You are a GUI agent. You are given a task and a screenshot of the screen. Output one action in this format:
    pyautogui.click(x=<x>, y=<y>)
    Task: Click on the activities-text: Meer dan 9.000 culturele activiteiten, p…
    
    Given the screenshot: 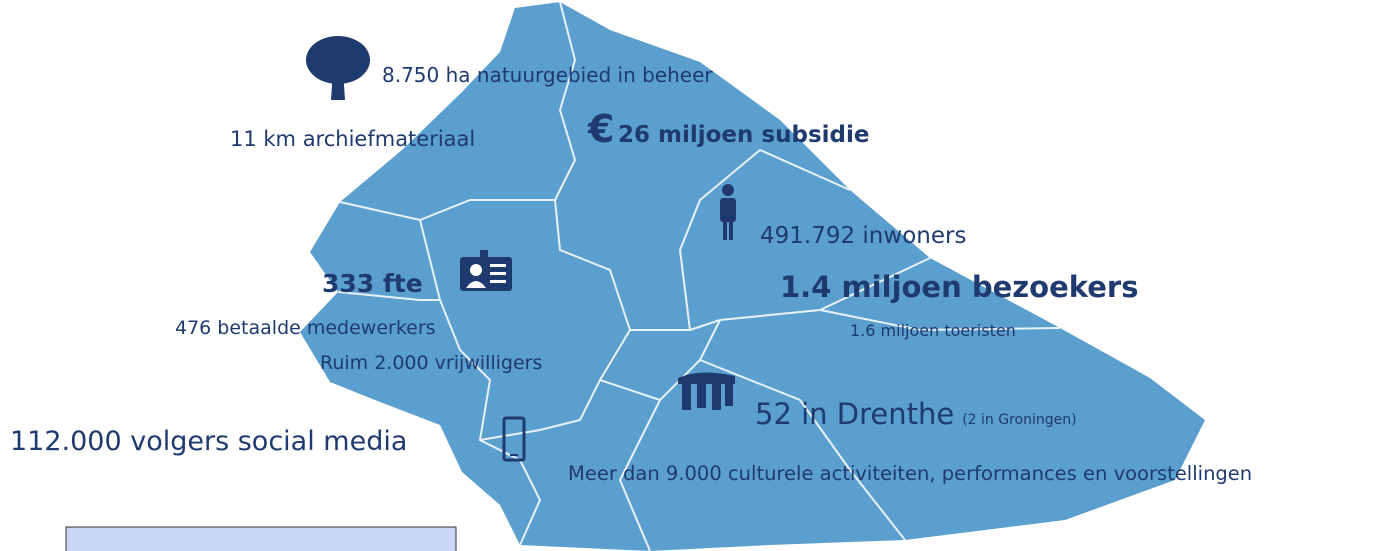 What is the action you would take?
    pyautogui.click(x=910, y=473)
    